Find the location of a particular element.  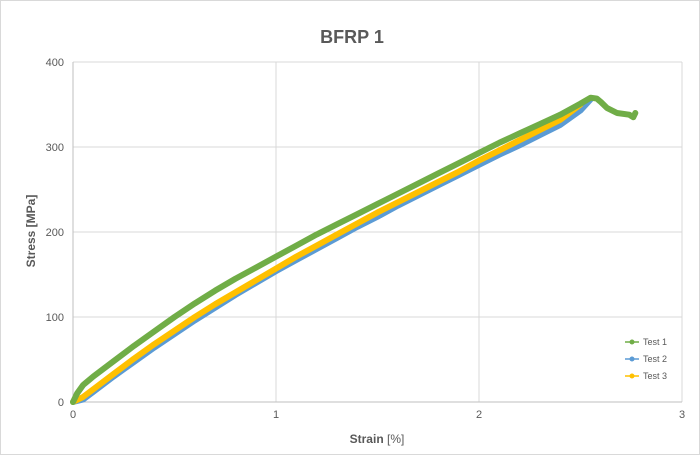

y-axis-title: Stress [MPa] is located at coordinates (31, 231).